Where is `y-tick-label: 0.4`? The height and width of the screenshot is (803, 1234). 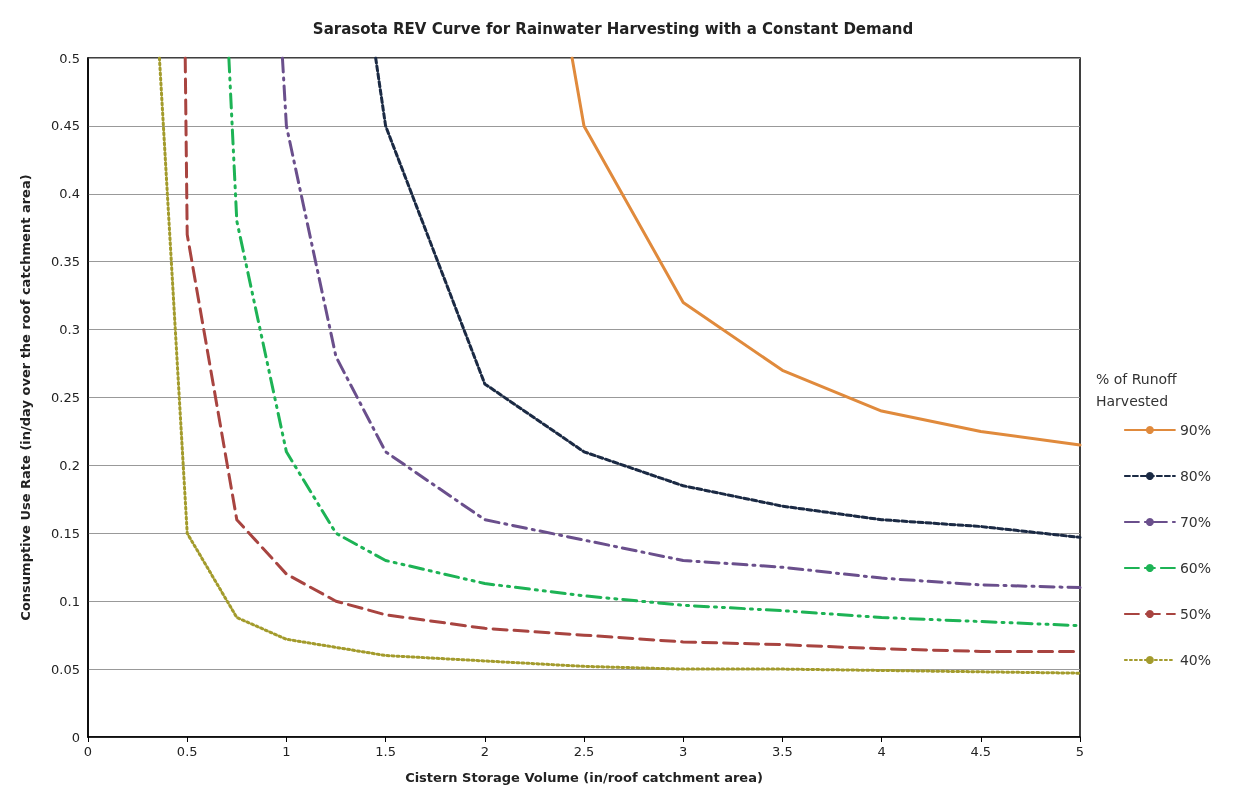
y-tick-label: 0.4 is located at coordinates (69, 194).